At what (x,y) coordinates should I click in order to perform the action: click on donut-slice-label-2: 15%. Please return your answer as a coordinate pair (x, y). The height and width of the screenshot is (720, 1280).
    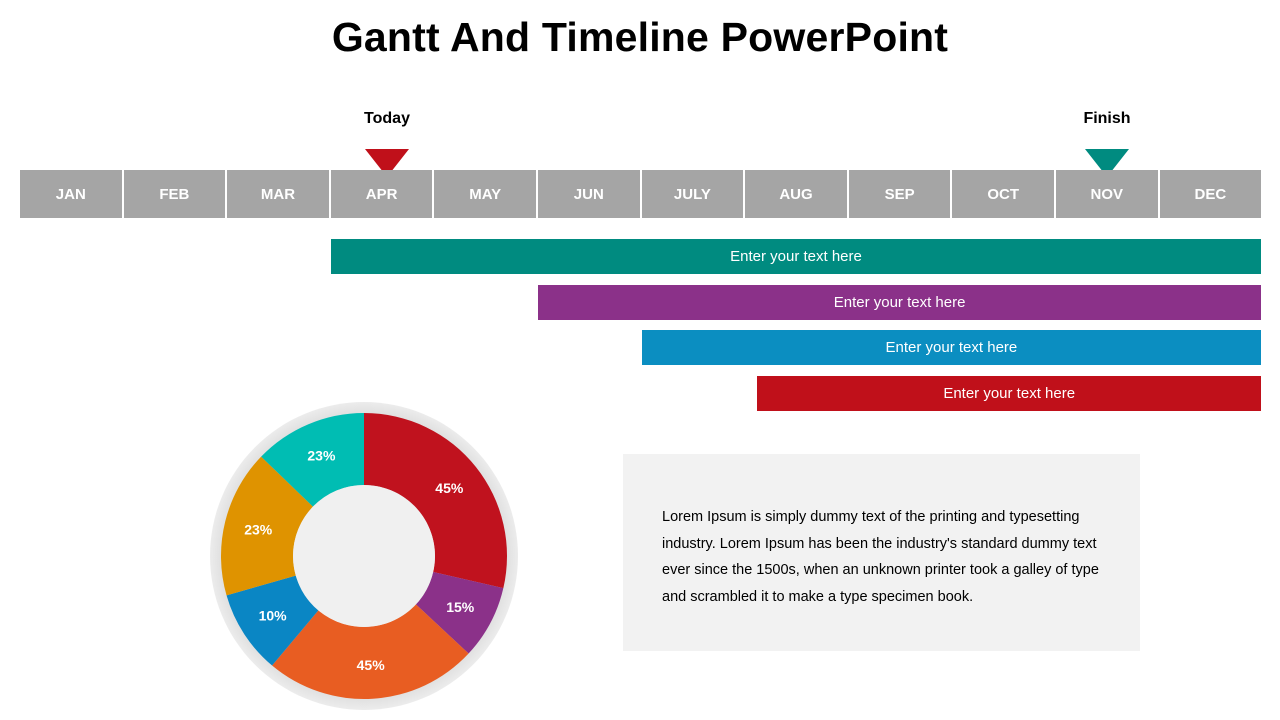
    Looking at the image, I should click on (460, 607).